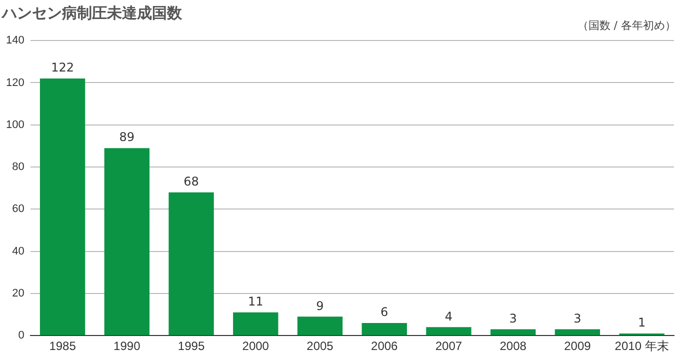 The height and width of the screenshot is (358, 680). I want to click on y-tick-label: 0, so click(21, 336).